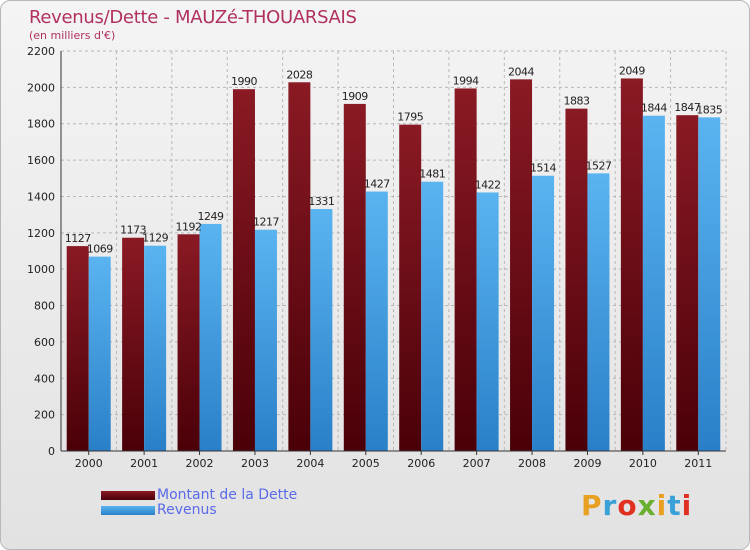  What do you see at coordinates (377, 184) in the screenshot?
I see `data-label: 1427` at bounding box center [377, 184].